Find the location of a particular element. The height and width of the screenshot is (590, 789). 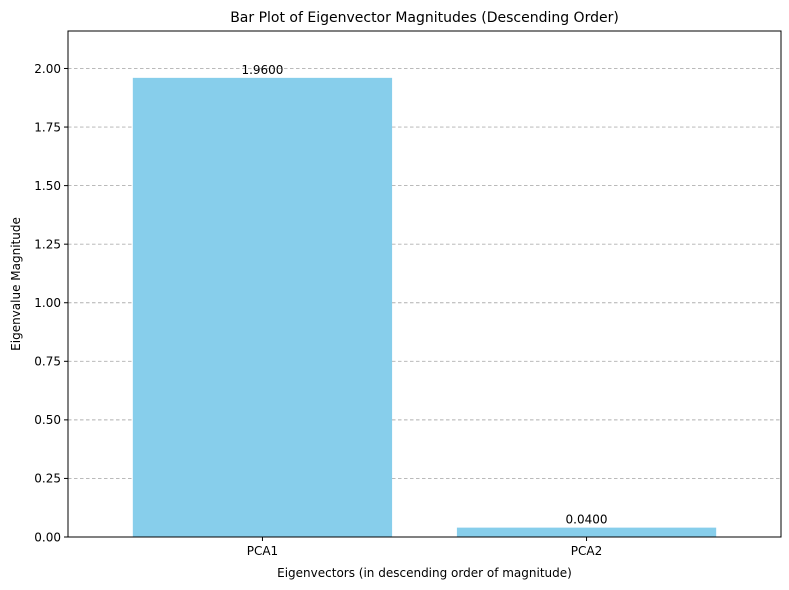

x-tick-label: PCA1 is located at coordinates (262, 551).